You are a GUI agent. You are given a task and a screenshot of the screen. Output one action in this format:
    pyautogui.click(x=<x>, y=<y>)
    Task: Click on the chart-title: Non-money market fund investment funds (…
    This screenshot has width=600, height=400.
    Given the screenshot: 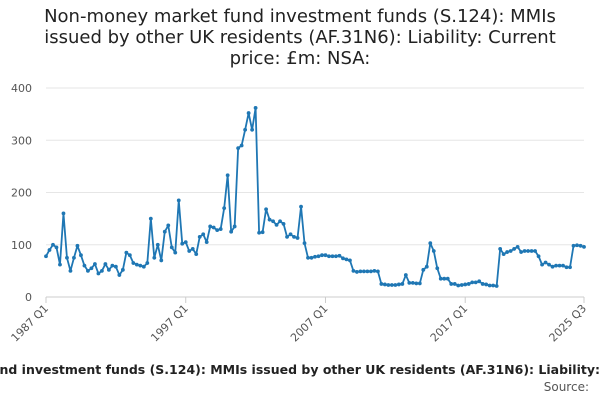 What is the action you would take?
    pyautogui.click(x=300, y=37)
    